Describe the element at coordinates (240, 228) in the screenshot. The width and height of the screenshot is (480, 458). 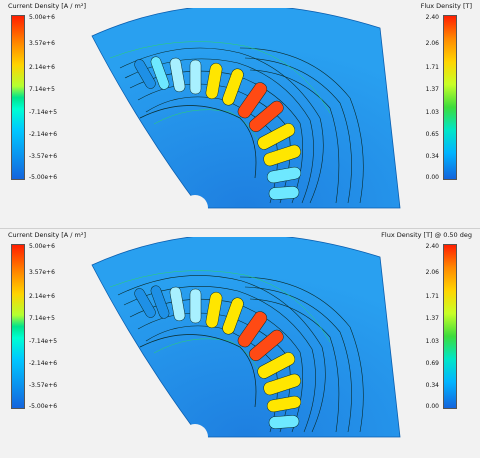
I see `panel-divider` at that location.